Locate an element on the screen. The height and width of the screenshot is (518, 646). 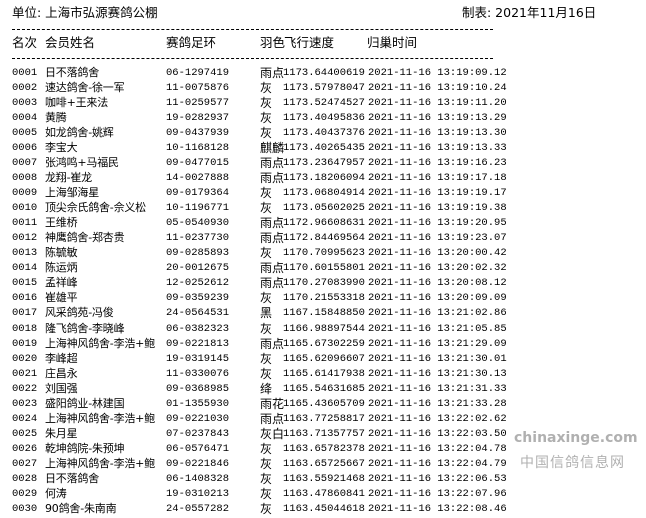
speed-cell: 1163.47860841 is located at coordinates (324, 493).